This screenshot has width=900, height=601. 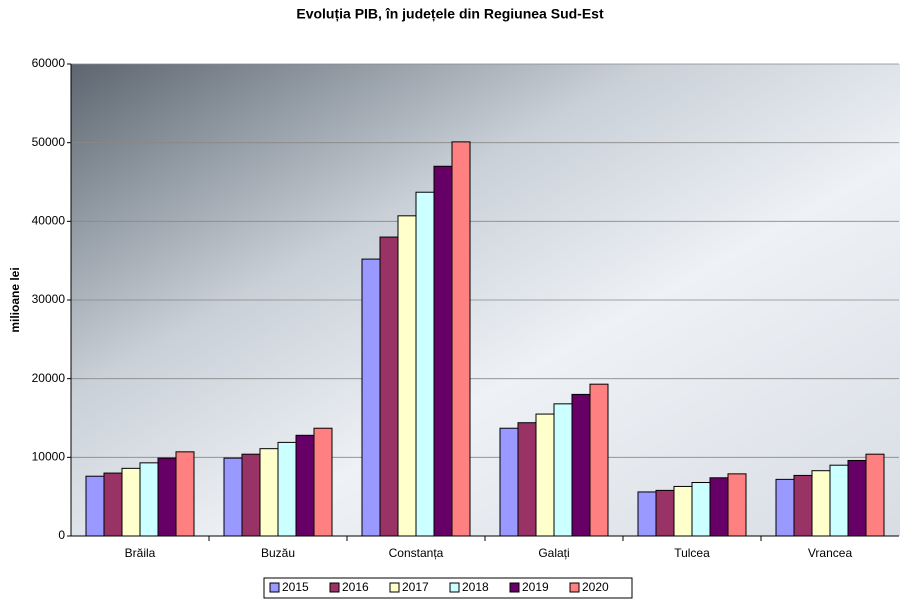 I want to click on x-tick-label: Brăila, so click(x=140, y=553).